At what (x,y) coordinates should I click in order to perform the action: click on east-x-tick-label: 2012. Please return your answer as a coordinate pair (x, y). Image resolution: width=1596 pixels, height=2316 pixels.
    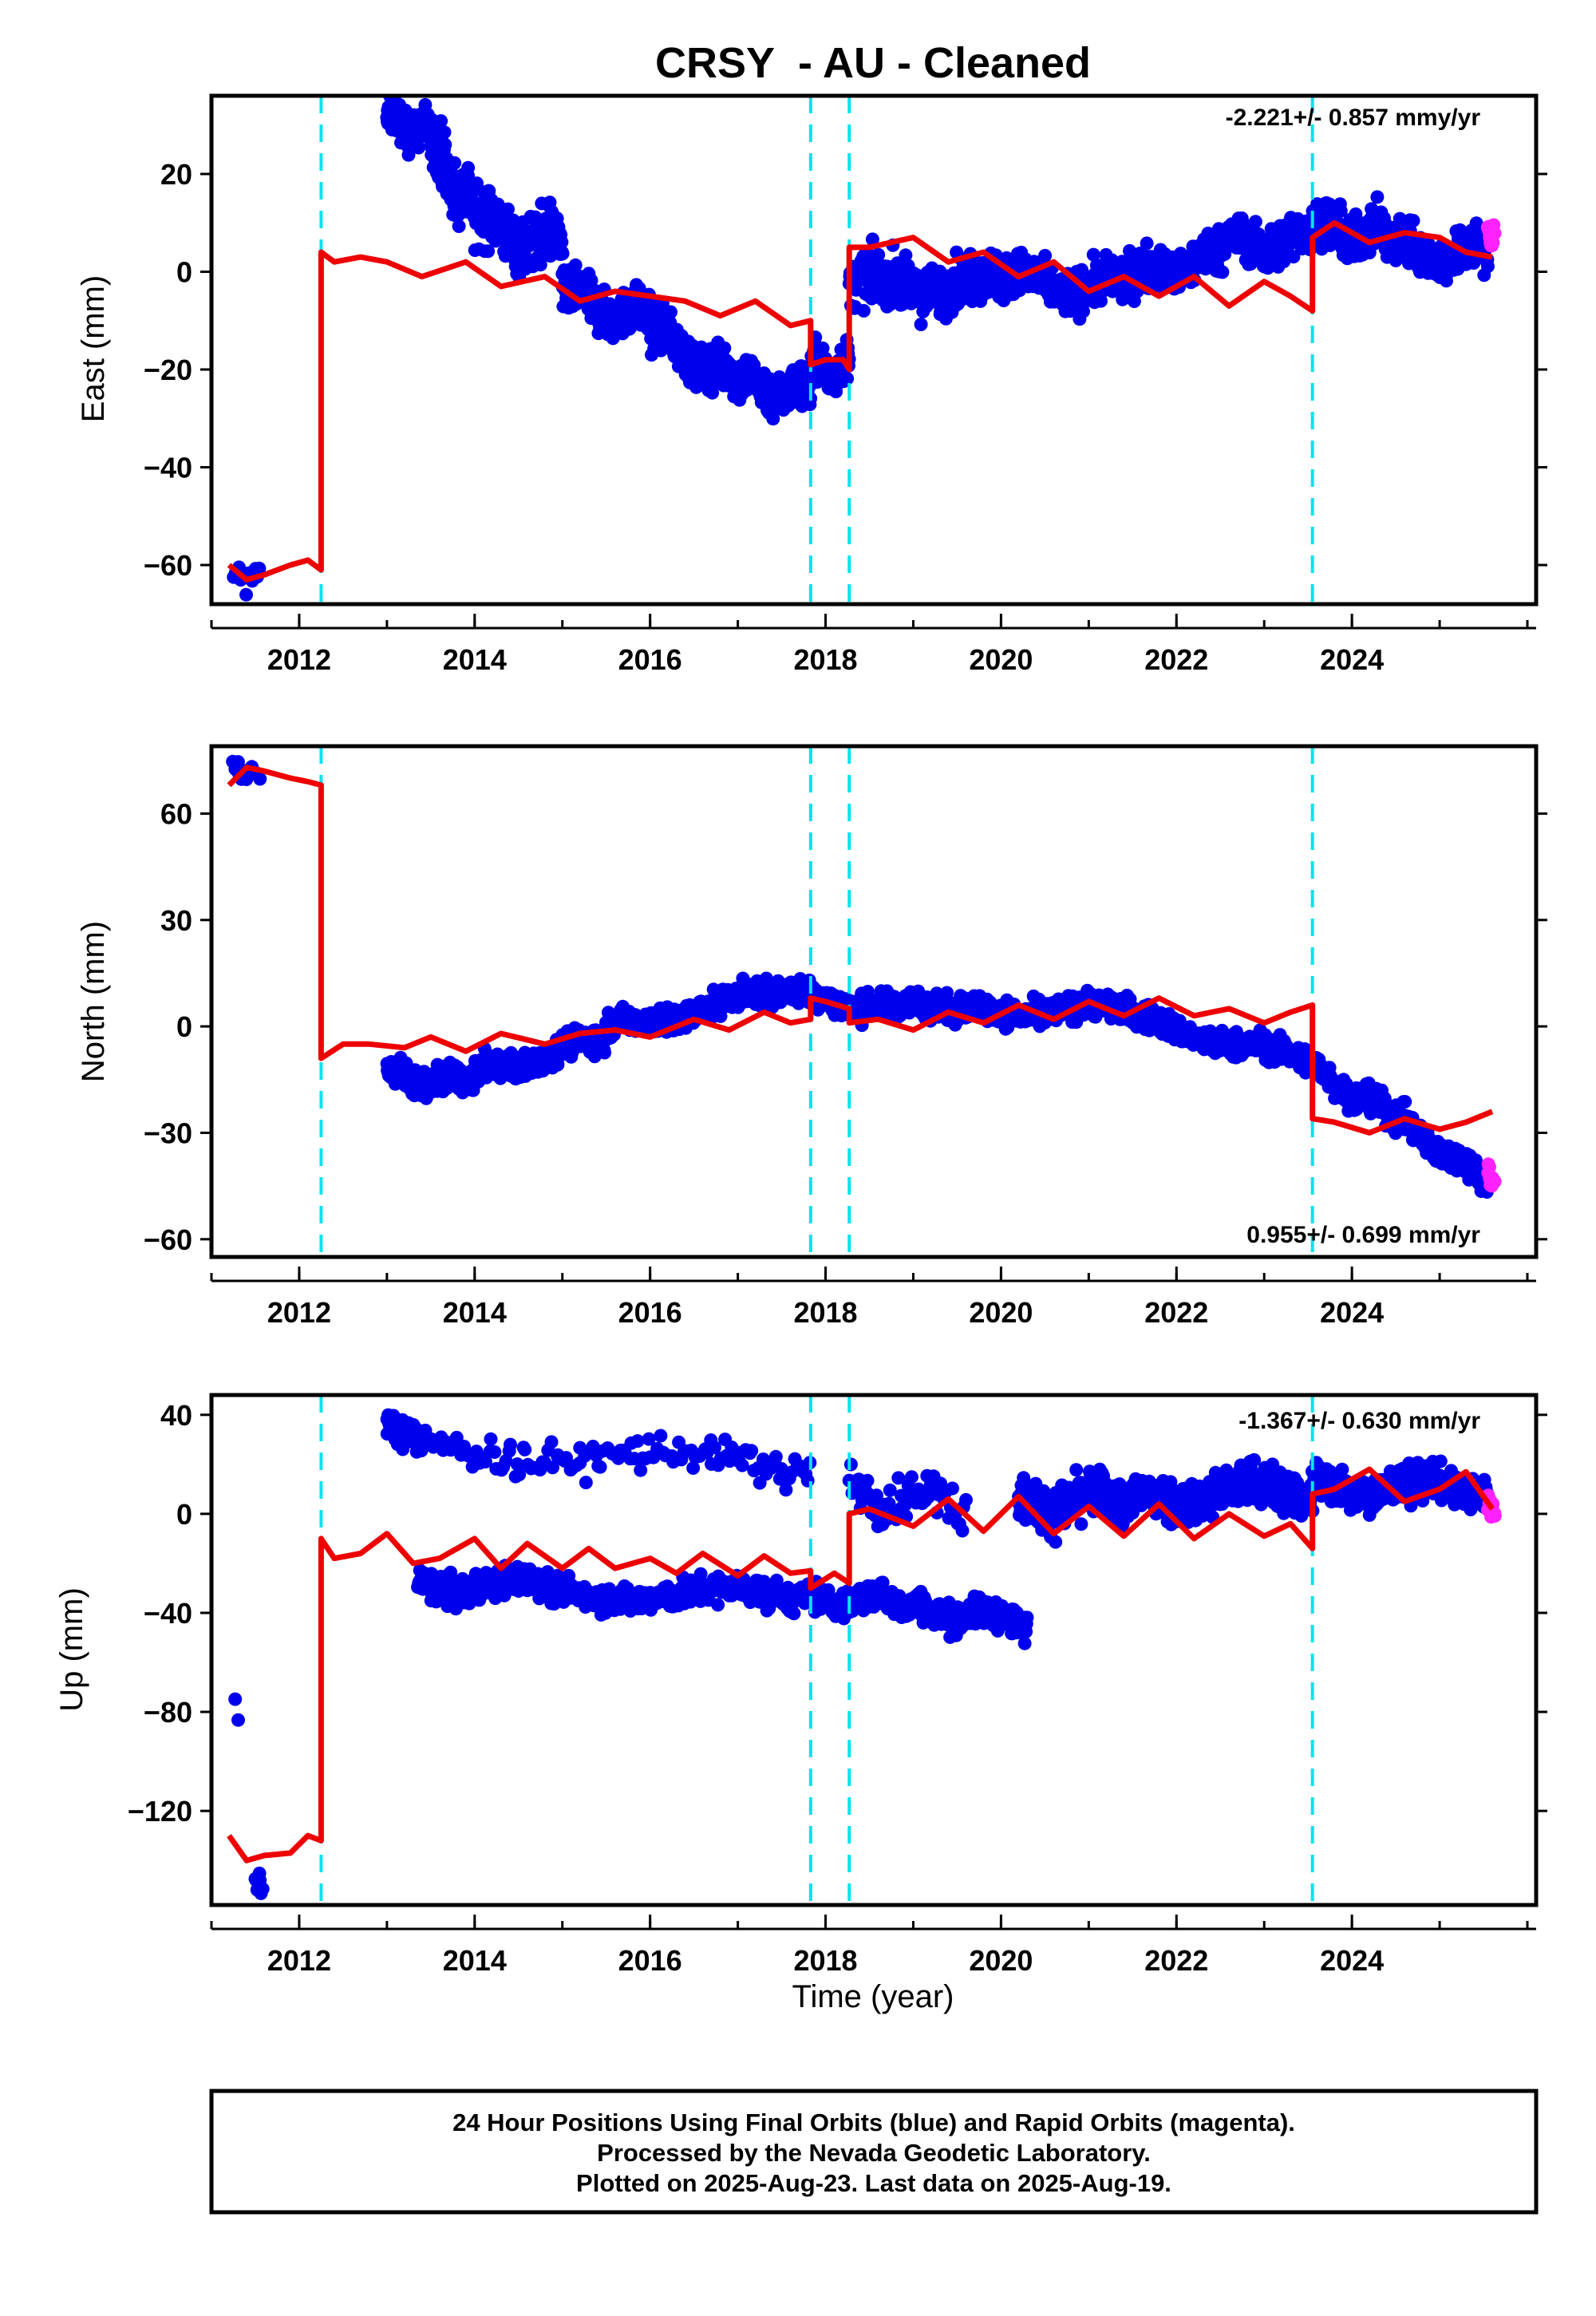
    Looking at the image, I should click on (299, 659).